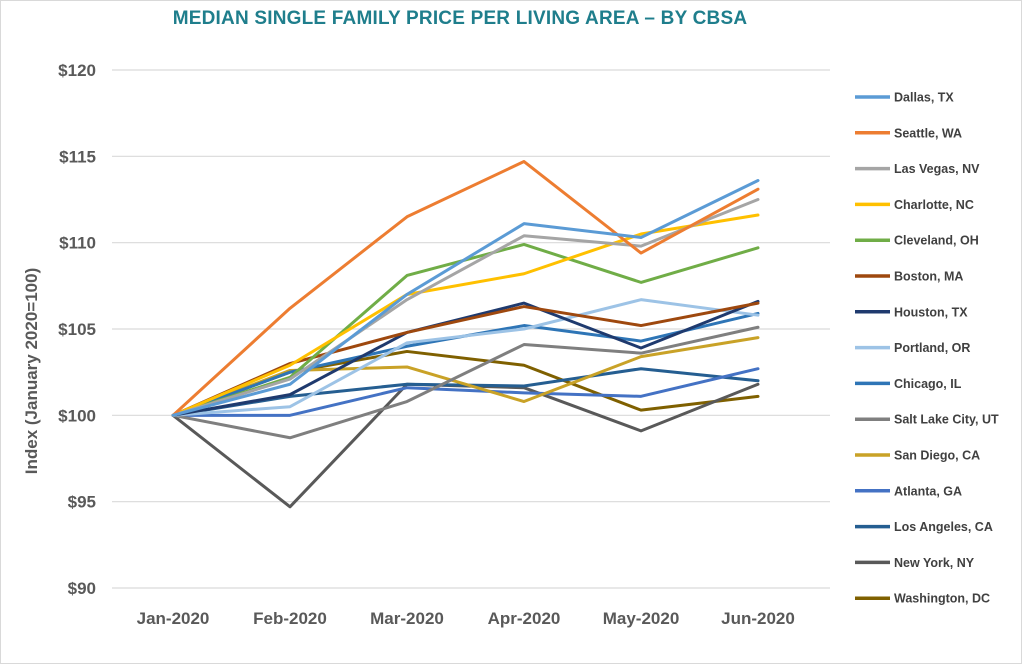 This screenshot has height=666, width=1024. What do you see at coordinates (31, 371) in the screenshot?
I see `y-axis-label: Index (January 2020=100)` at bounding box center [31, 371].